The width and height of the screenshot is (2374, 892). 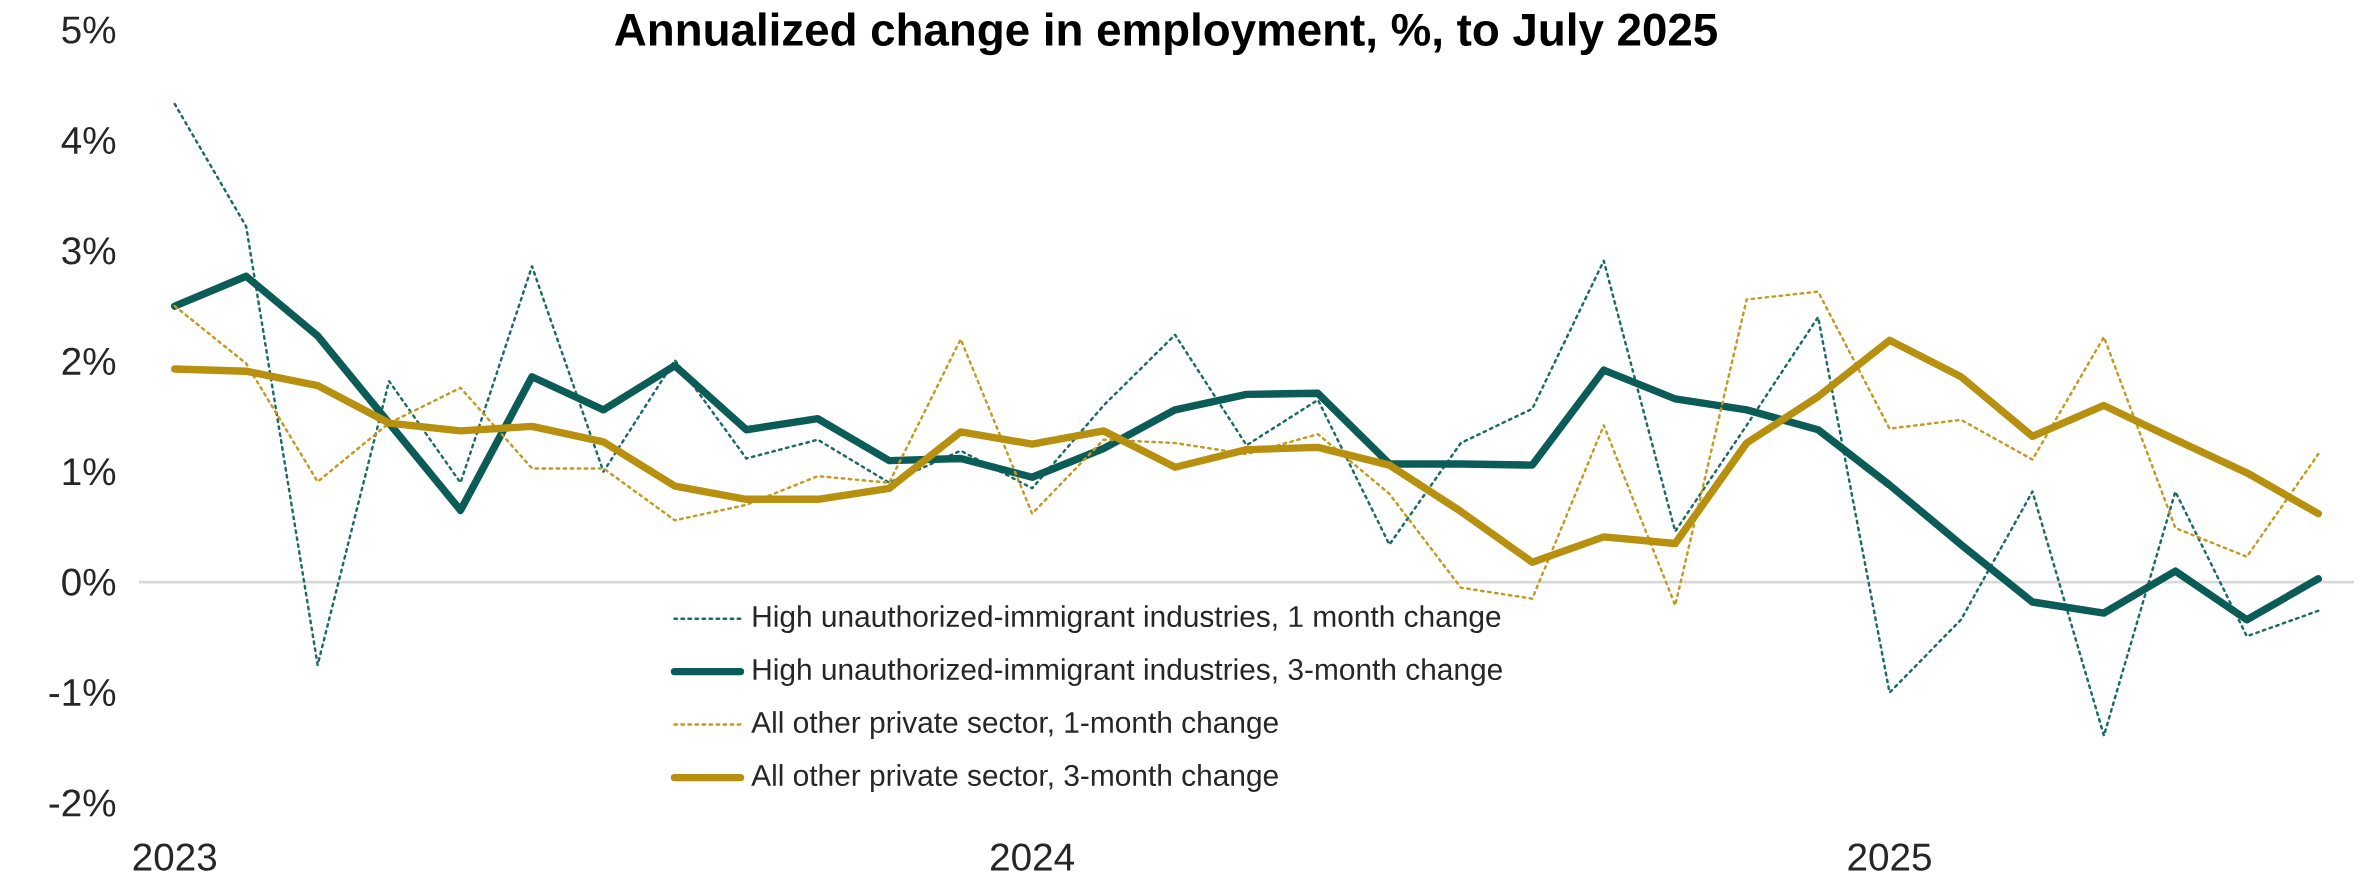 What do you see at coordinates (89, 472) in the screenshot?
I see `y-tick-label: 1%` at bounding box center [89, 472].